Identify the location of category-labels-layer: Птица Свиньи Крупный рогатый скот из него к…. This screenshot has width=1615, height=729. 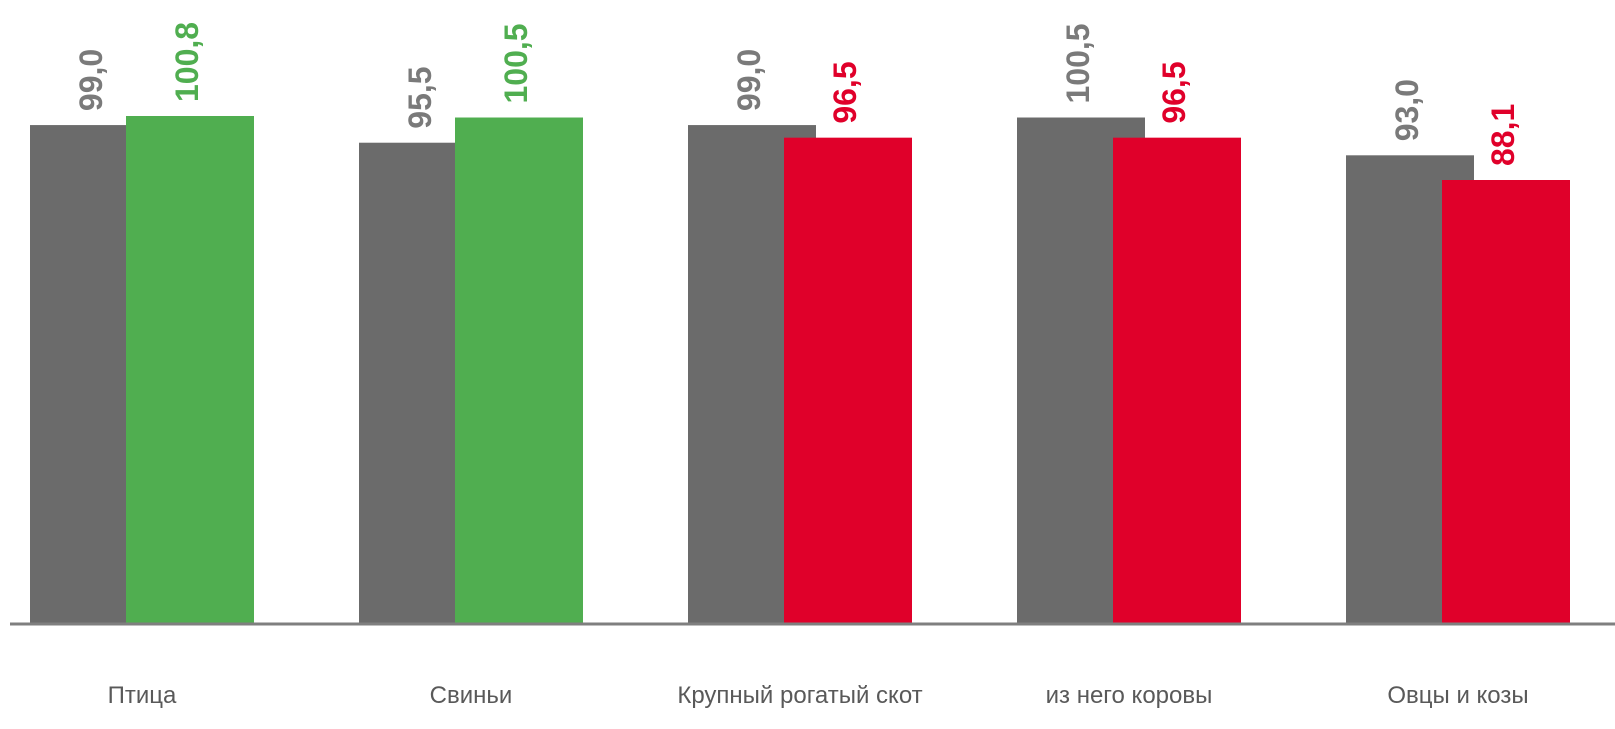
(818, 695).